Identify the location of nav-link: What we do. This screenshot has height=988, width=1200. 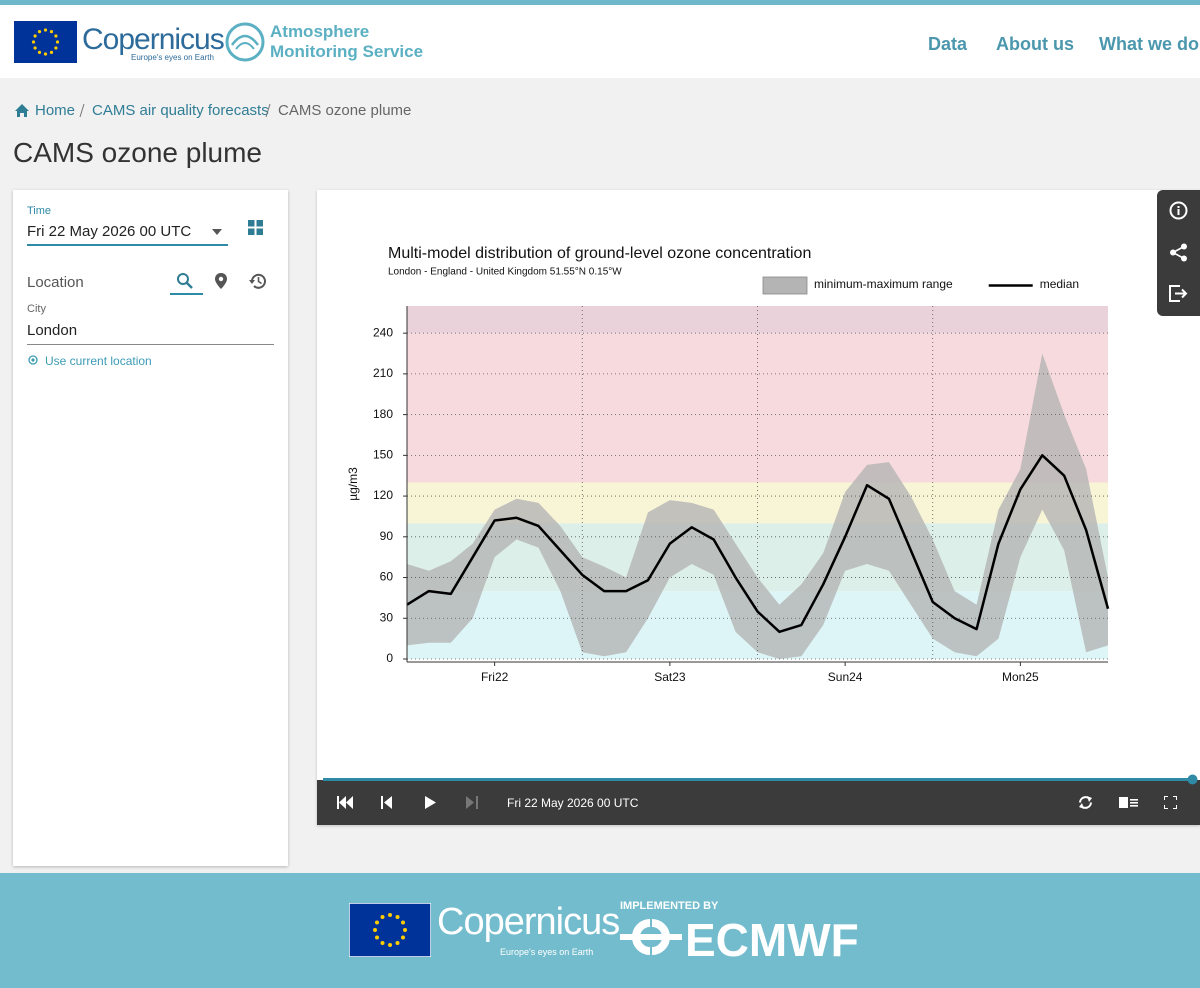
(1149, 44).